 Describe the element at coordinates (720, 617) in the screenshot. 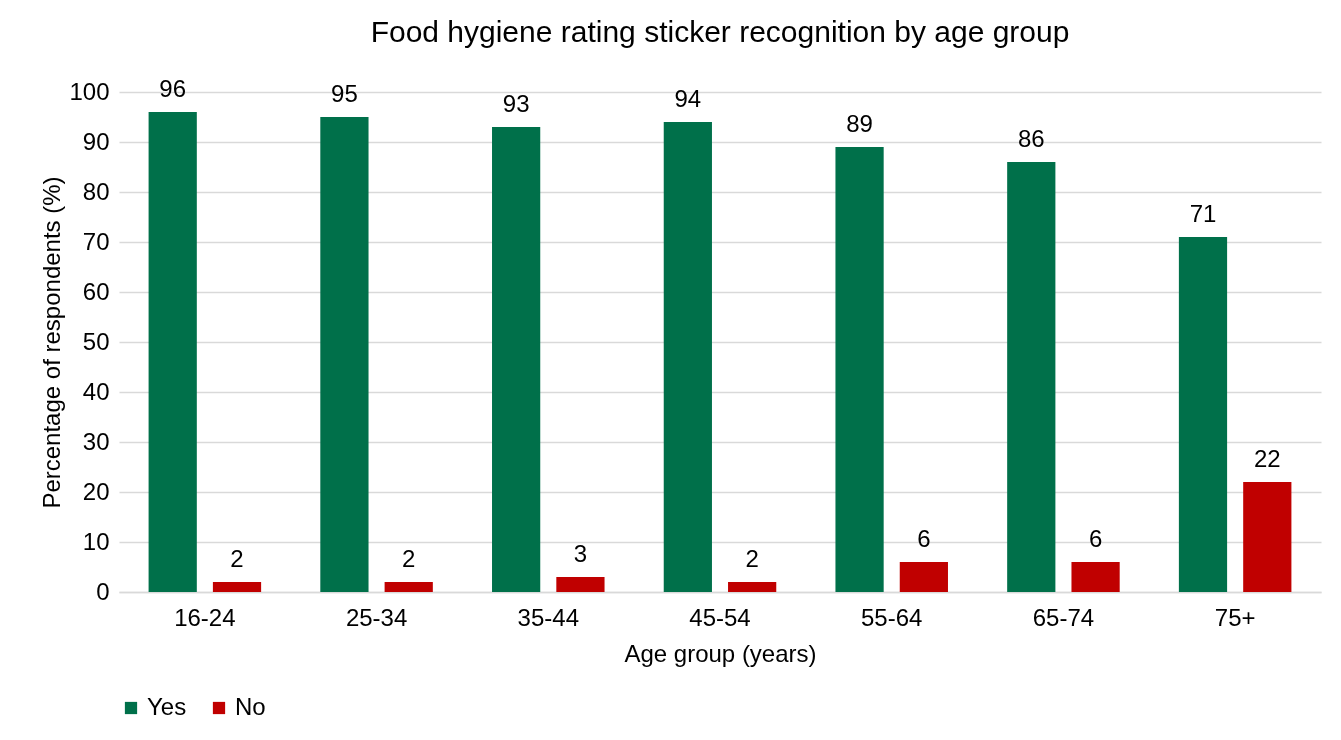

I see `x-tick-label: 45-54` at that location.